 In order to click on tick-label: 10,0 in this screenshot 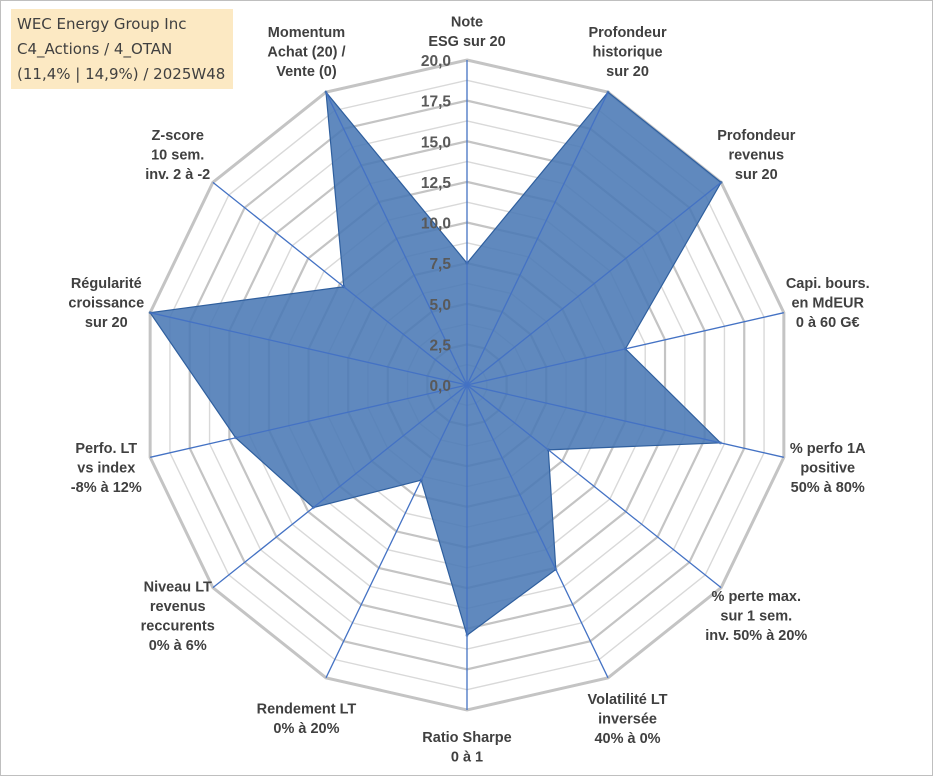, I will do `click(436, 224)`.